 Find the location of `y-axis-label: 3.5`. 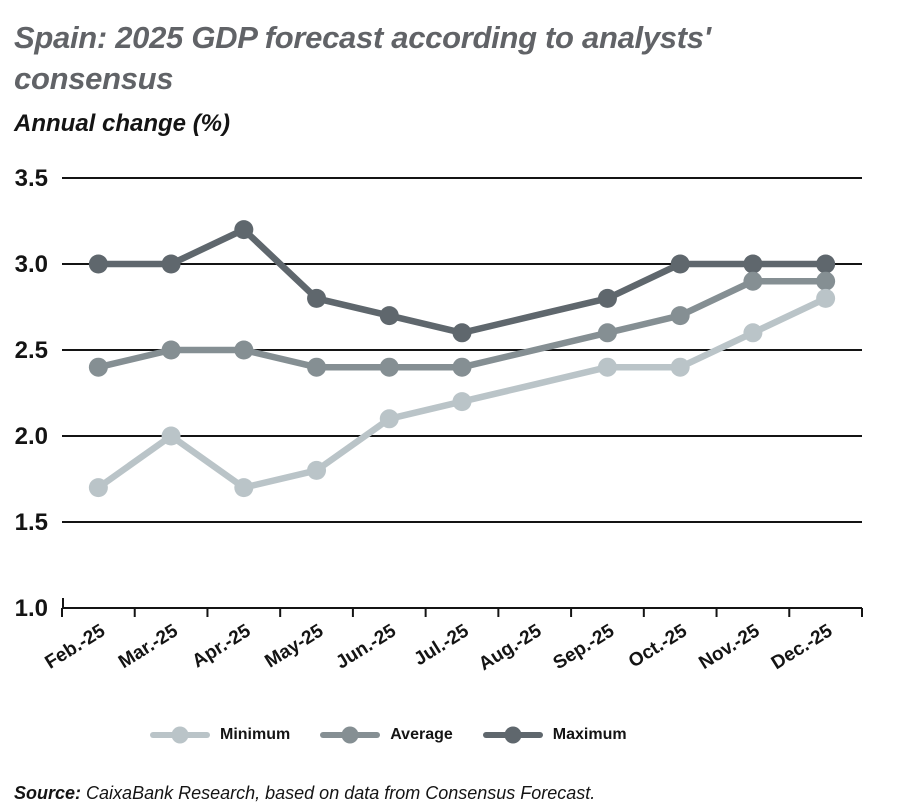

y-axis-label: 3.5 is located at coordinates (31, 178).